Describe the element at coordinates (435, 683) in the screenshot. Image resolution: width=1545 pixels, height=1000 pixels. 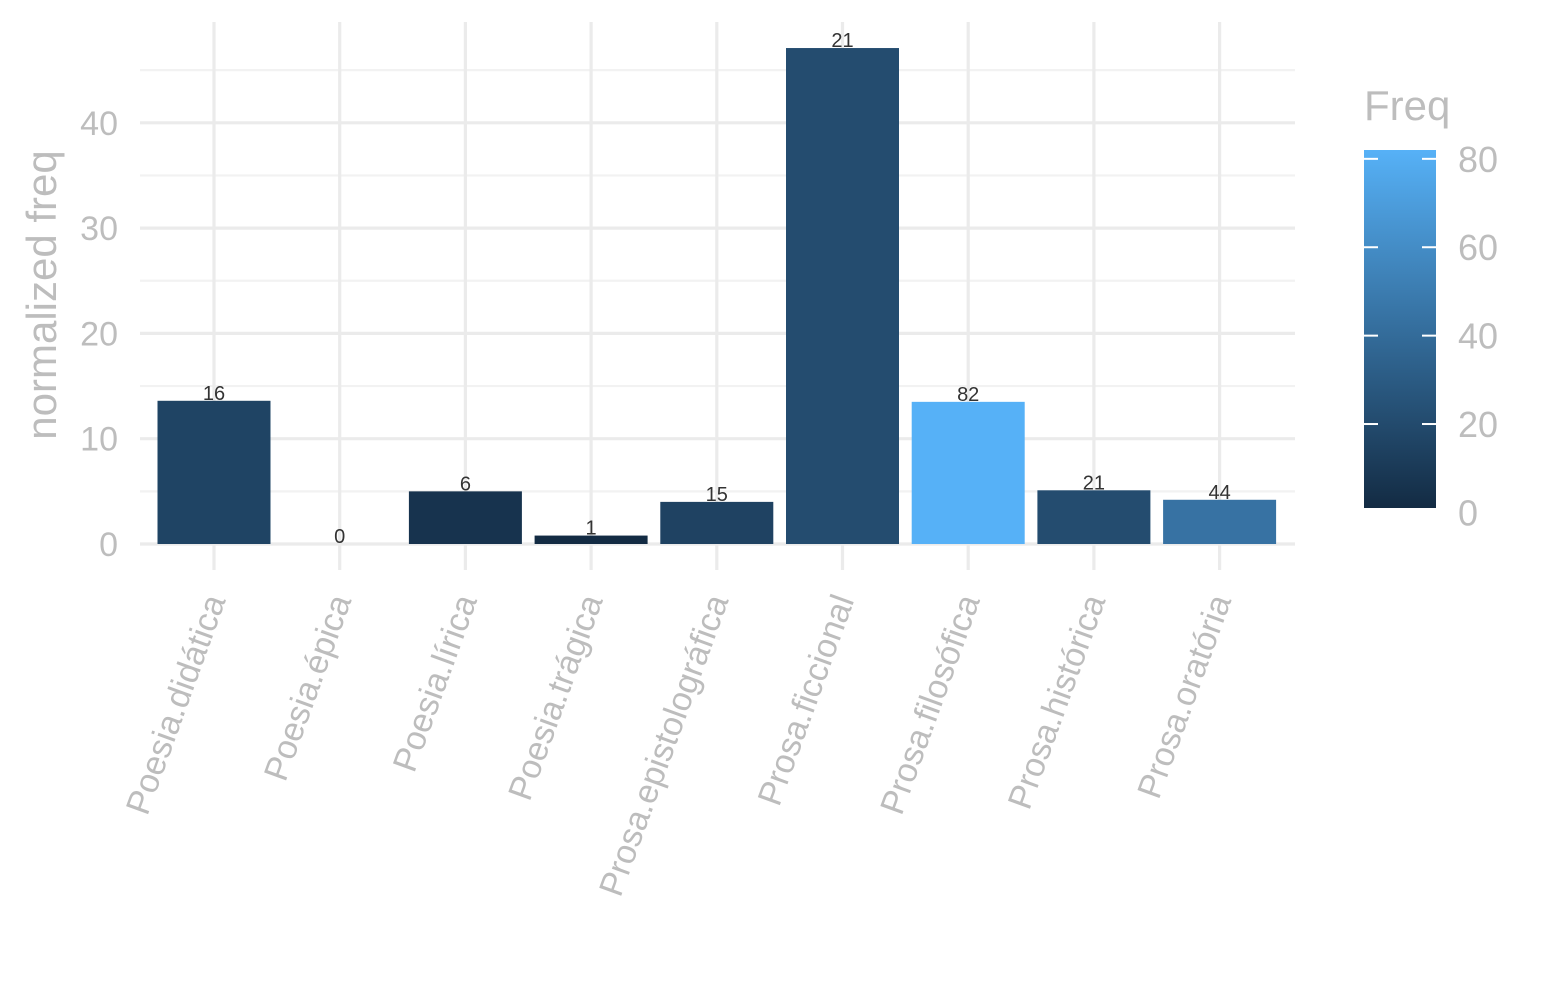
I see `x-tick-label: Poesia.lírica` at that location.